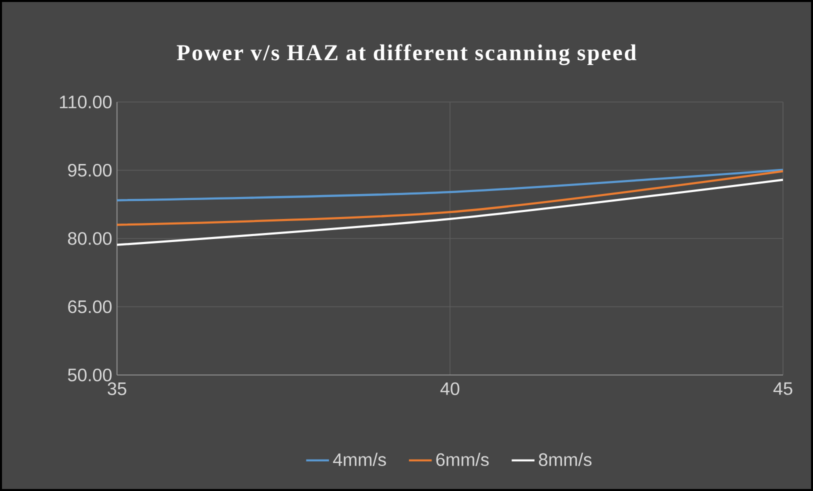  What do you see at coordinates (90, 307) in the screenshot?
I see `y-tick-label: 65.00` at bounding box center [90, 307].